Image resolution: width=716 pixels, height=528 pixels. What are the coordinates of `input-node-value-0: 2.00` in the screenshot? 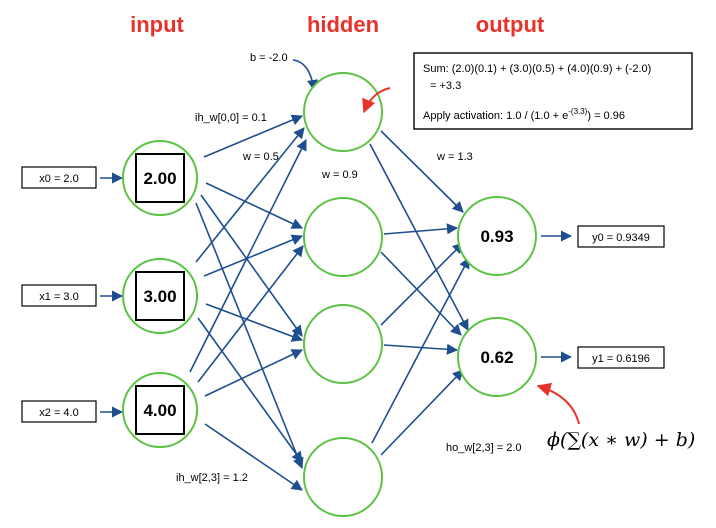 It's located at (159, 178).